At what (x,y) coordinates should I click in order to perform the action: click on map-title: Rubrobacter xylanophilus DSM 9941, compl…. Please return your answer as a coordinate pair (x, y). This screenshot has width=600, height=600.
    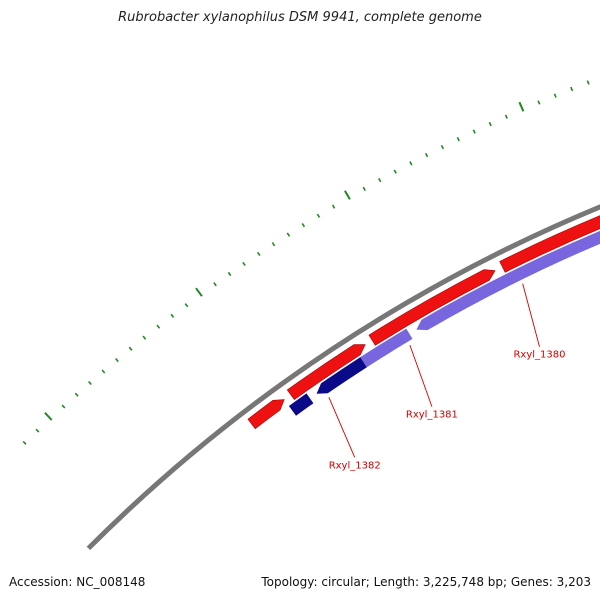
    Looking at the image, I should click on (300, 17).